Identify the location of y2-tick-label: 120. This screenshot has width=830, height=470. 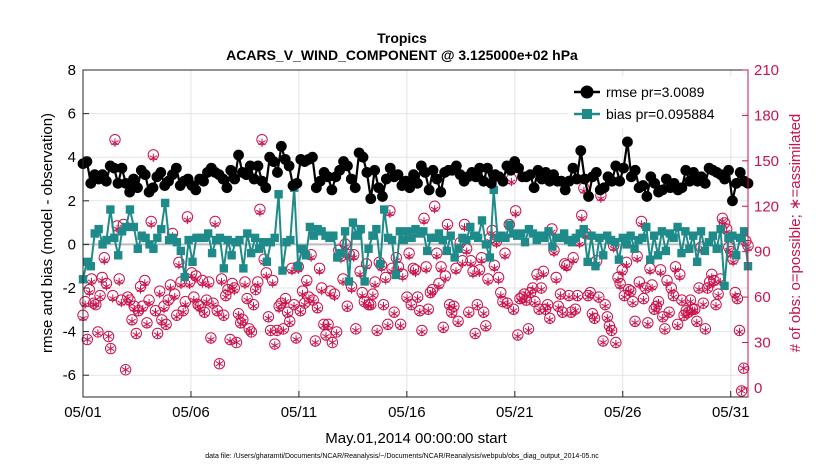
(766, 206).